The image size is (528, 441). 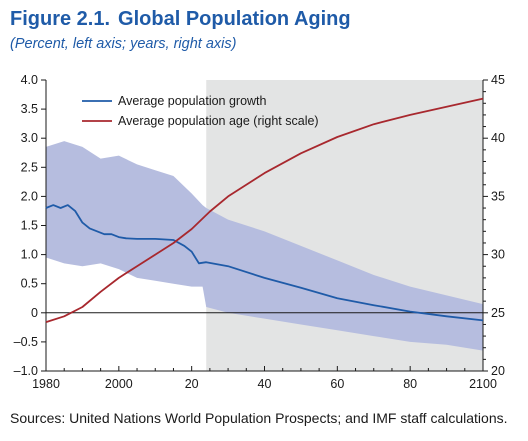 I want to click on left-y-tick-label: 2.0, so click(x=29, y=196).